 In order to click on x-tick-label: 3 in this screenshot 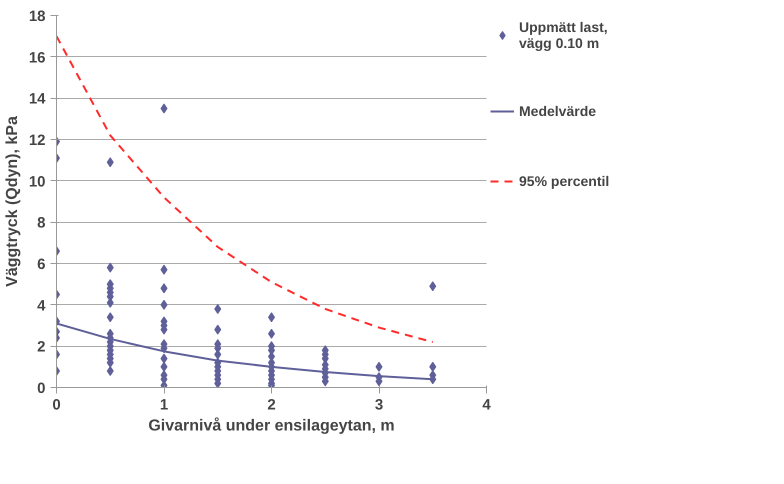, I will do `click(379, 405)`.